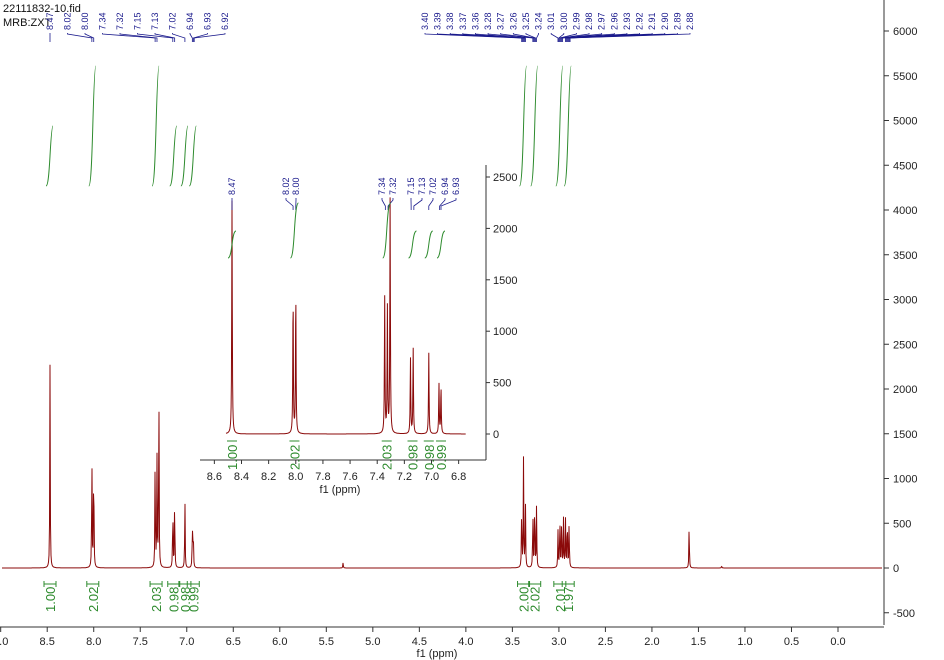  Describe the element at coordinates (186, 642) in the screenshot. I see `main-x-tick-label: 7.0` at that location.